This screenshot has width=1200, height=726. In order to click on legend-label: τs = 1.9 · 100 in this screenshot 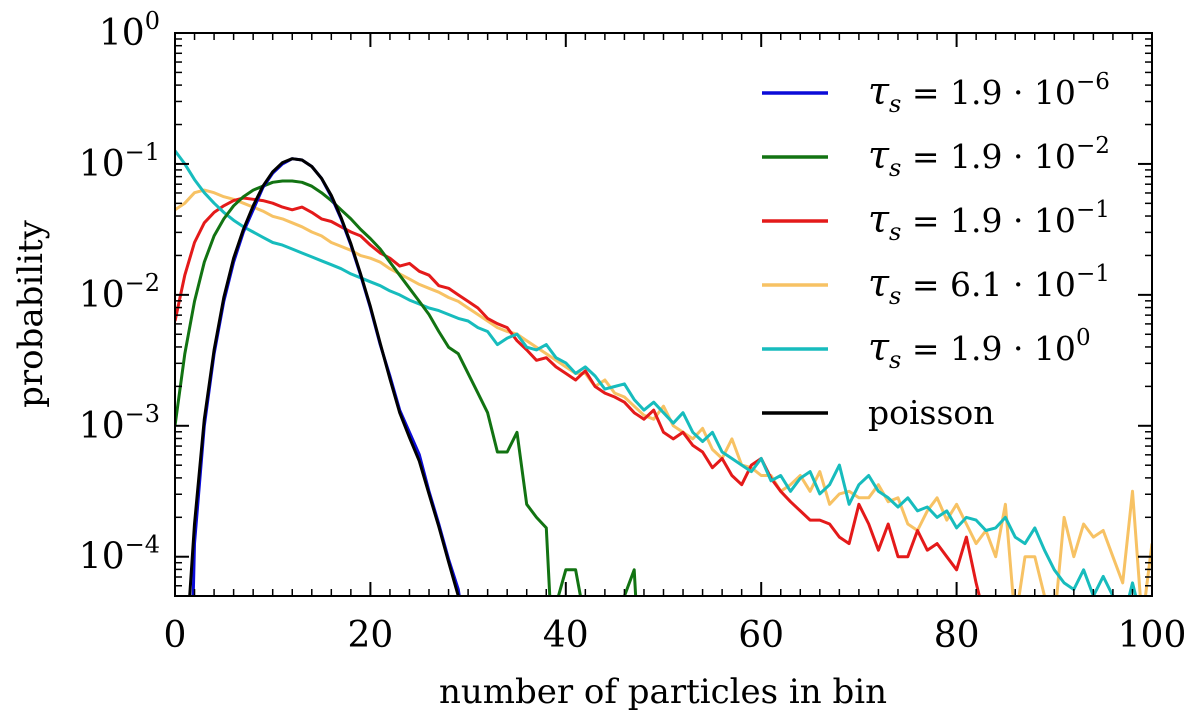, I will do `click(979, 349)`.